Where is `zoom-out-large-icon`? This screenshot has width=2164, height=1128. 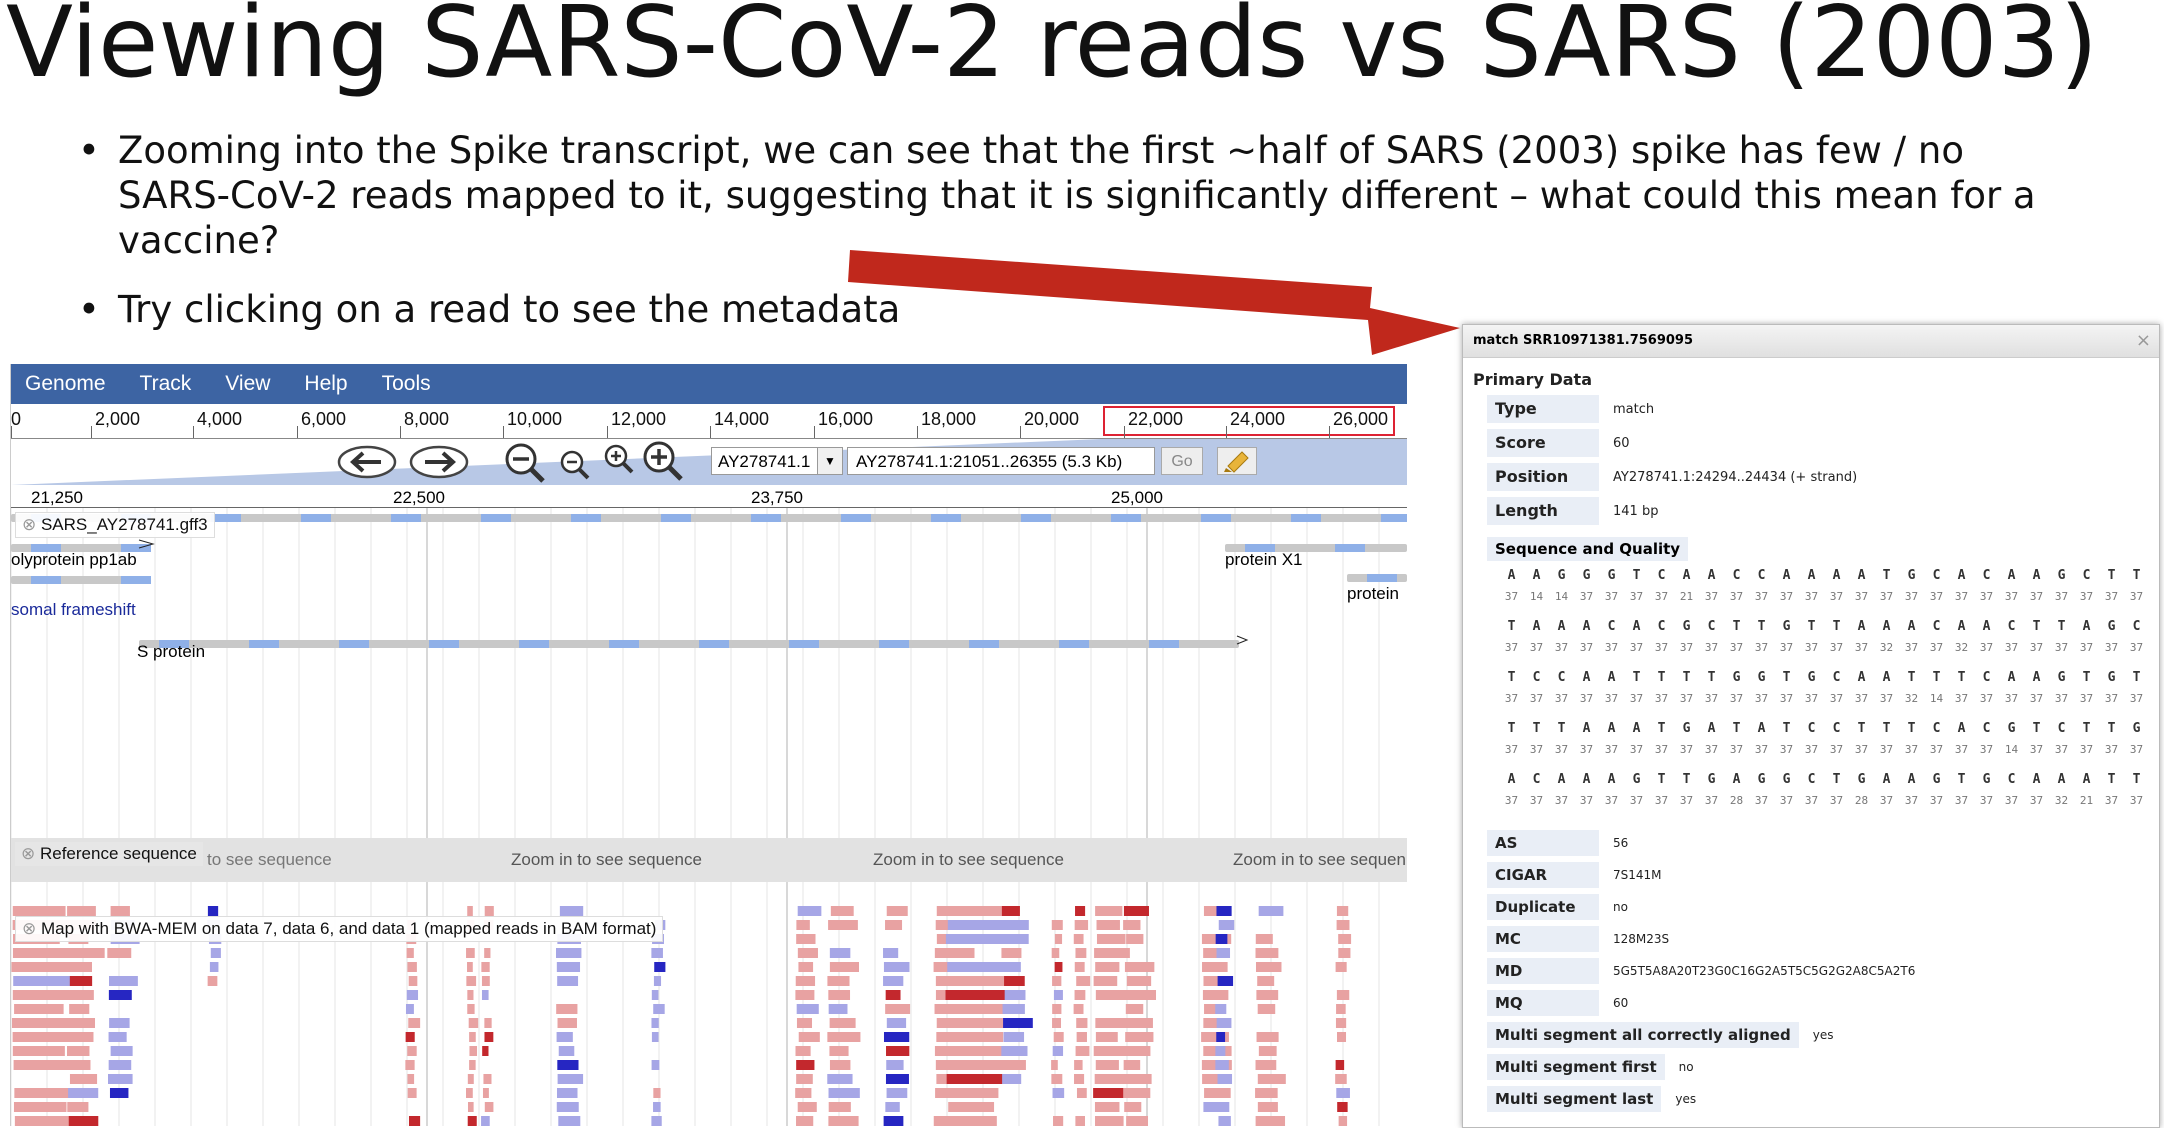 zoom-out-large-icon is located at coordinates (525, 463).